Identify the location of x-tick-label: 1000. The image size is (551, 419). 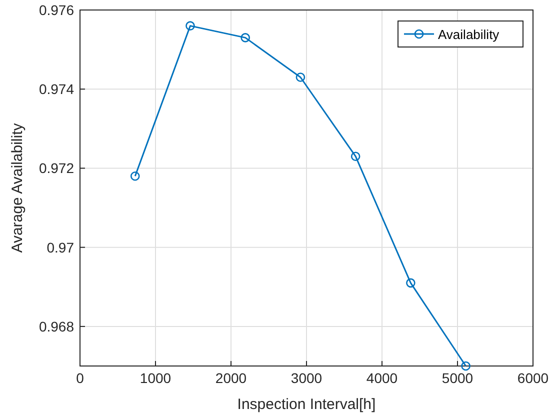
(156, 378).